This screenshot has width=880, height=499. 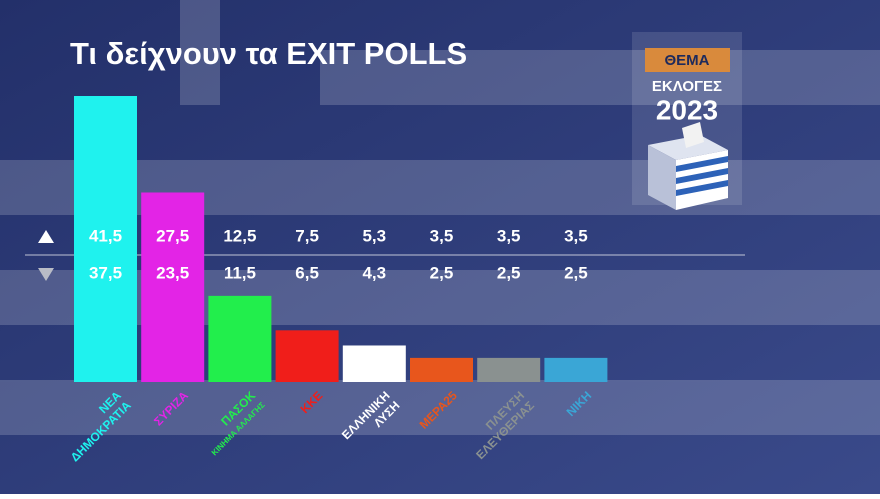 What do you see at coordinates (105, 272) in the screenshot?
I see `value-label: 37,5` at bounding box center [105, 272].